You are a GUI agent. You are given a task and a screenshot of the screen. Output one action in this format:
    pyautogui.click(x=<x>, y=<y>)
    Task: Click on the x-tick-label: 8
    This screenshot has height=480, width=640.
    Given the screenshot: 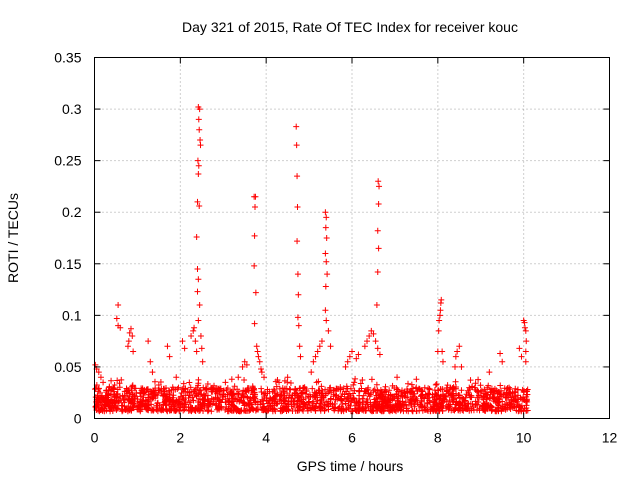 What is the action you would take?
    pyautogui.click(x=438, y=438)
    